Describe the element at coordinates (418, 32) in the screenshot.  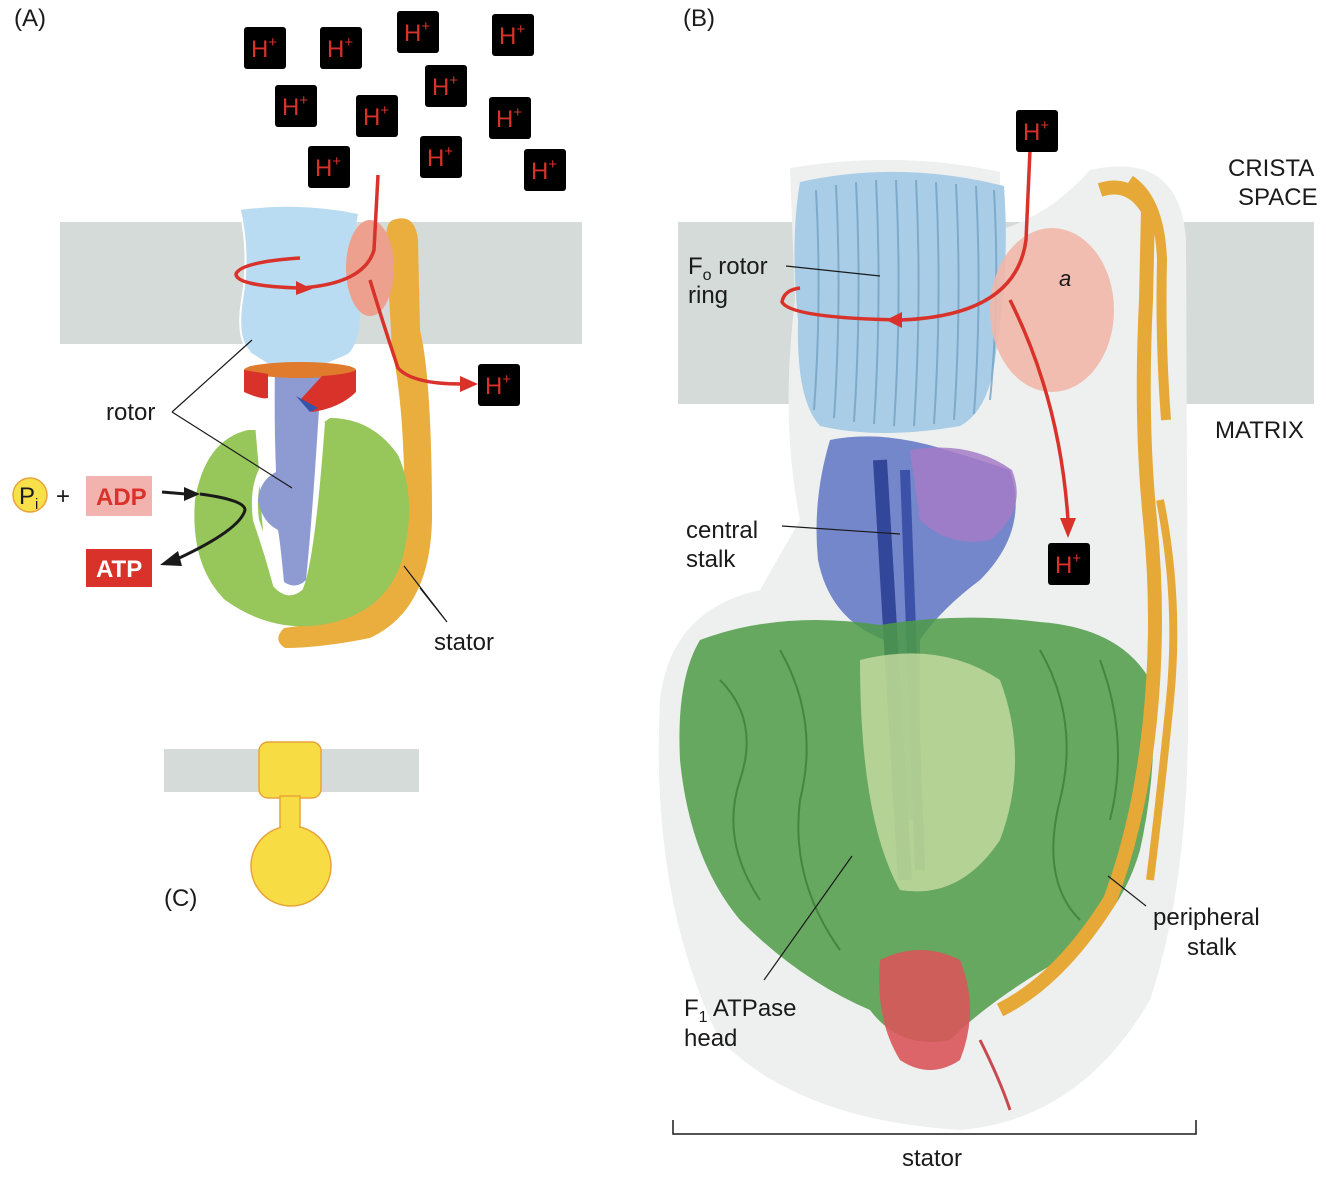
I see `h-ion-a-3: H+` at that location.